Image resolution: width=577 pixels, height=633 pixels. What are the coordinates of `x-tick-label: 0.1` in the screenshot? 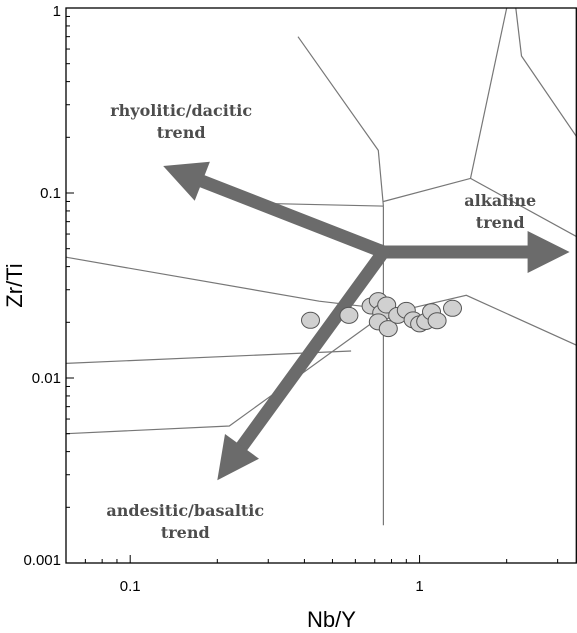 It's located at (130, 586).